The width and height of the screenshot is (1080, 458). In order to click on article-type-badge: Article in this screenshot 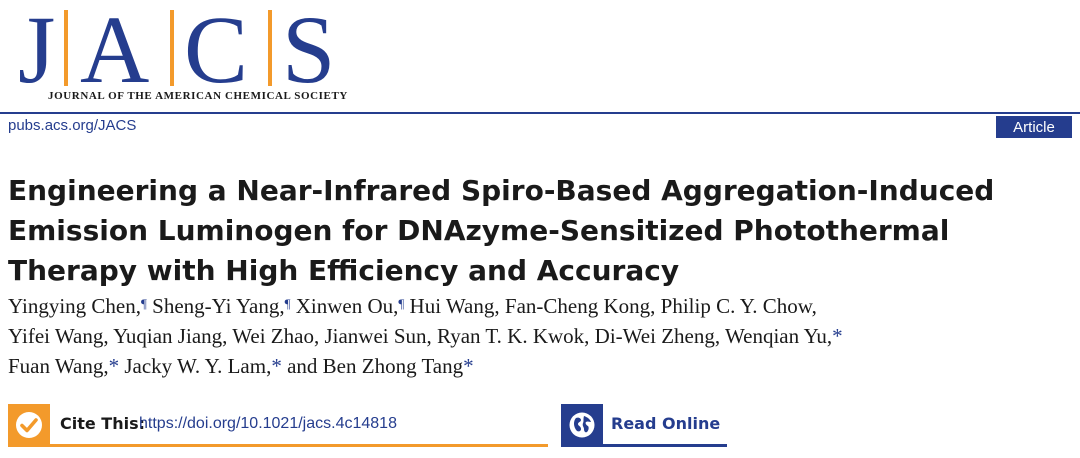, I will do `click(1034, 127)`.